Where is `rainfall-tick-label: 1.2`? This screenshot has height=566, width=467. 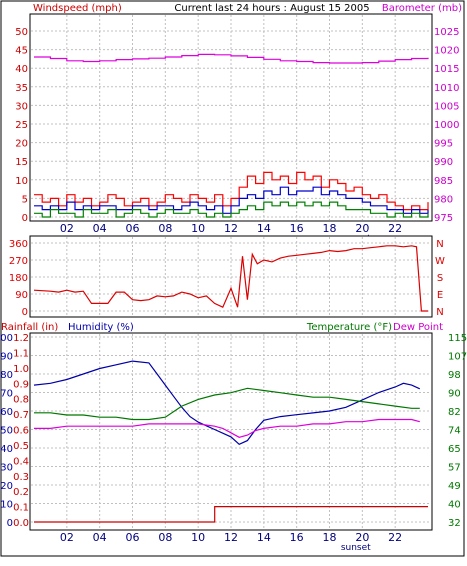
rainfall-tick-label: 1.2 is located at coordinates (21, 338).